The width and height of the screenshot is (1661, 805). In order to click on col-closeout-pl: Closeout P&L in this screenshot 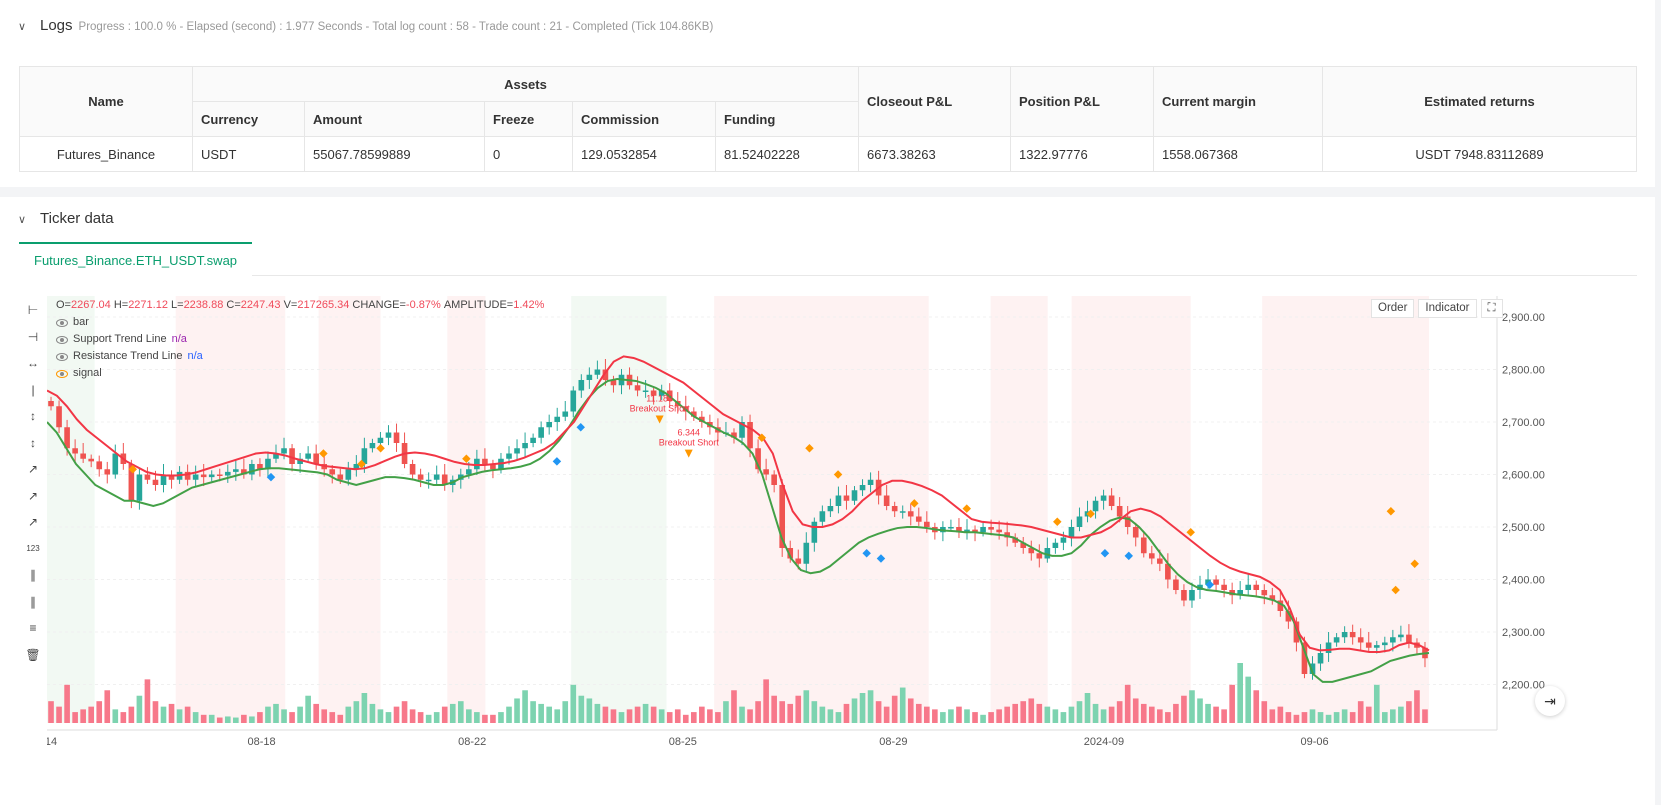, I will do `click(934, 101)`.